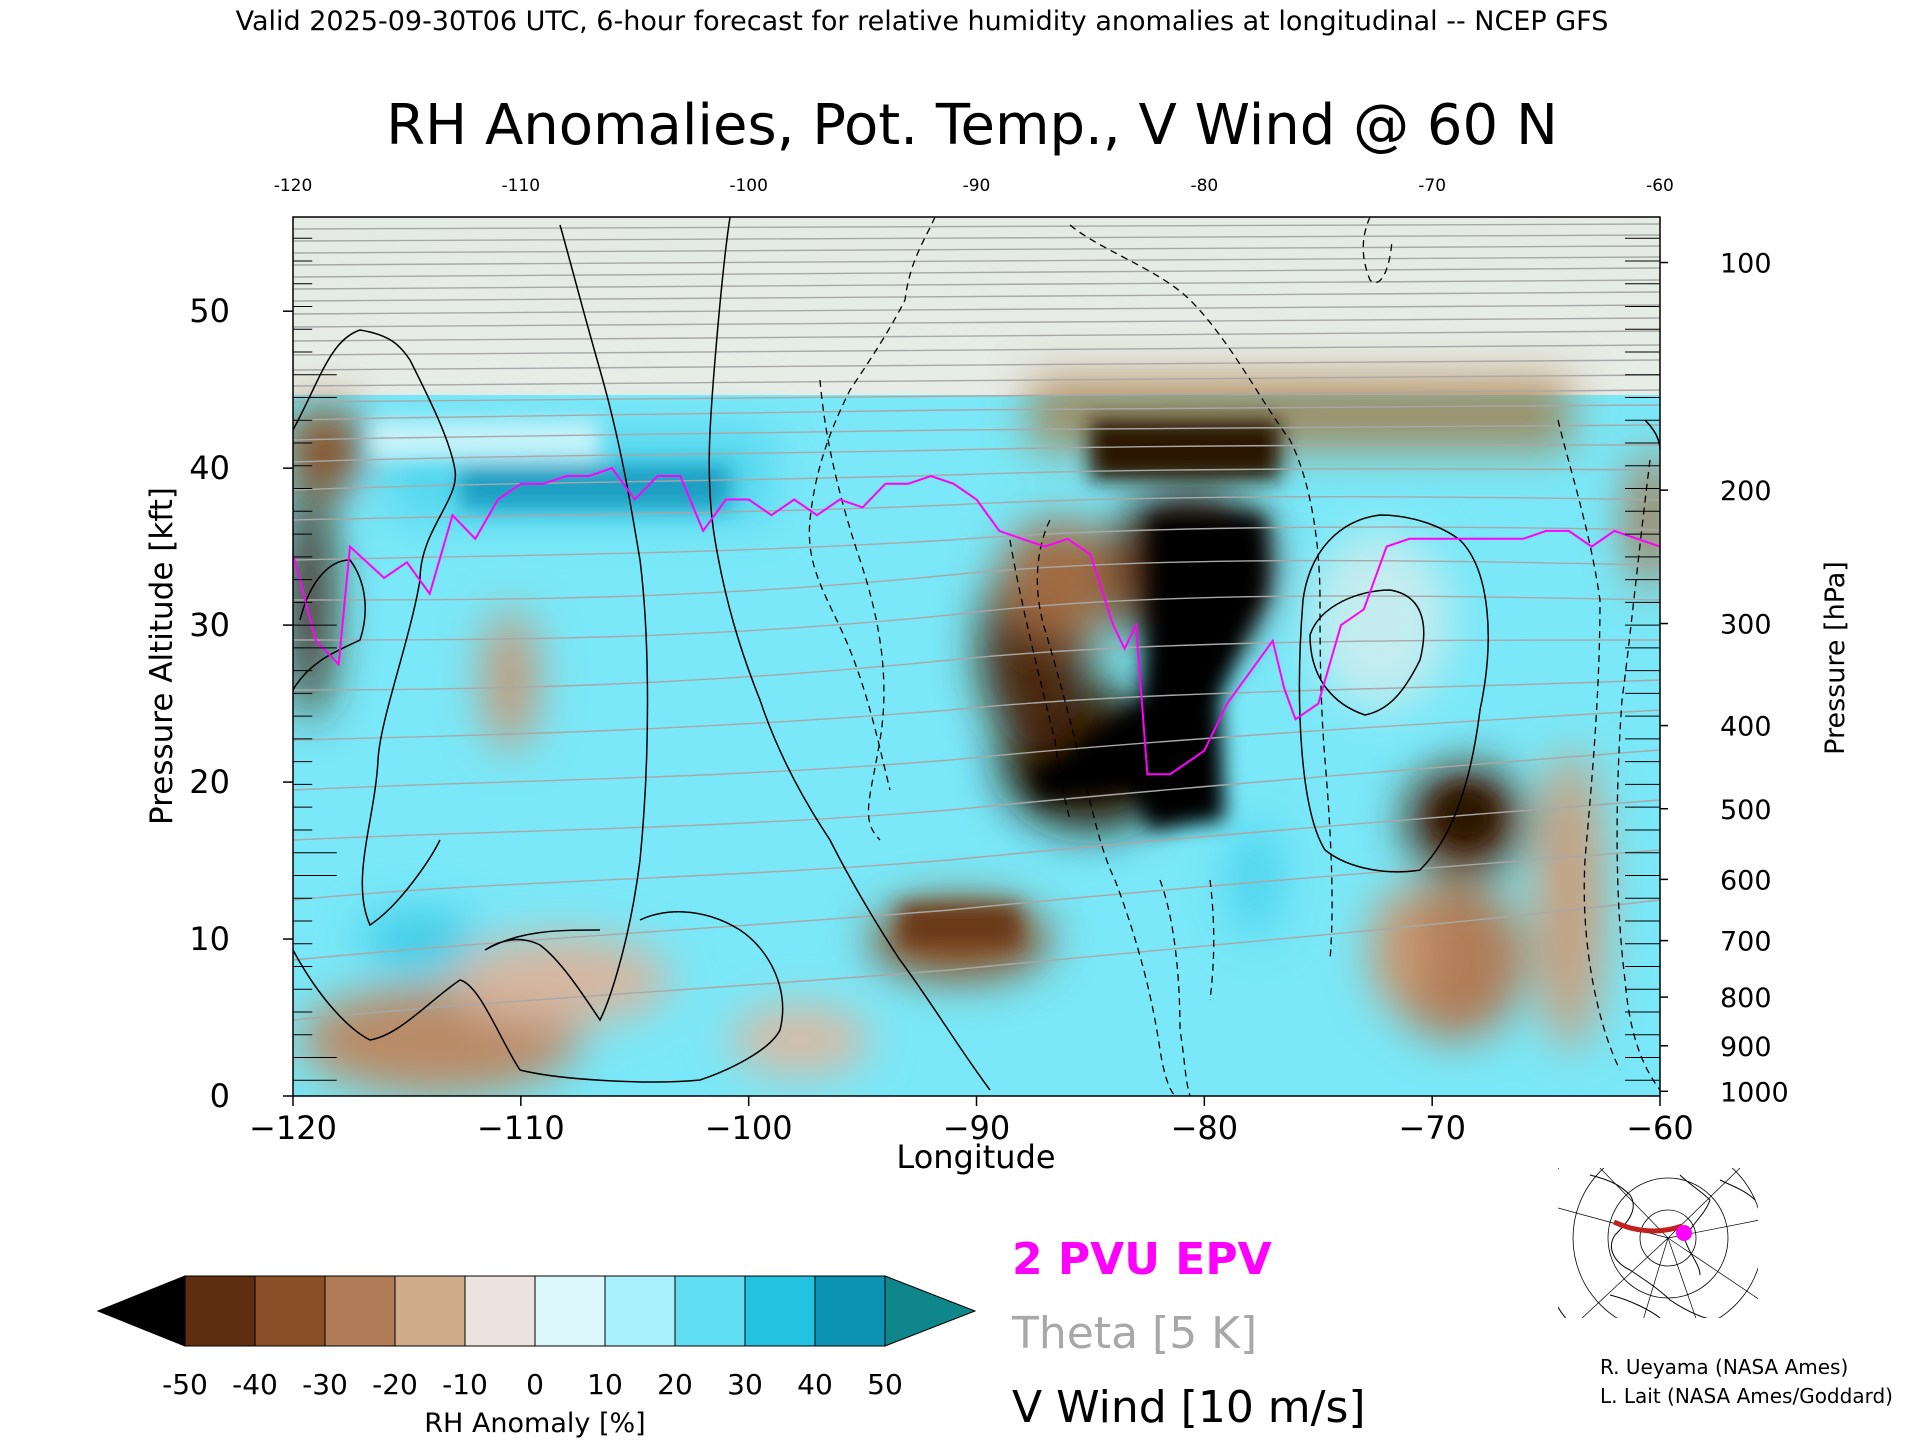  I want to click on colorbar-tick-label: 50, so click(885, 1384).